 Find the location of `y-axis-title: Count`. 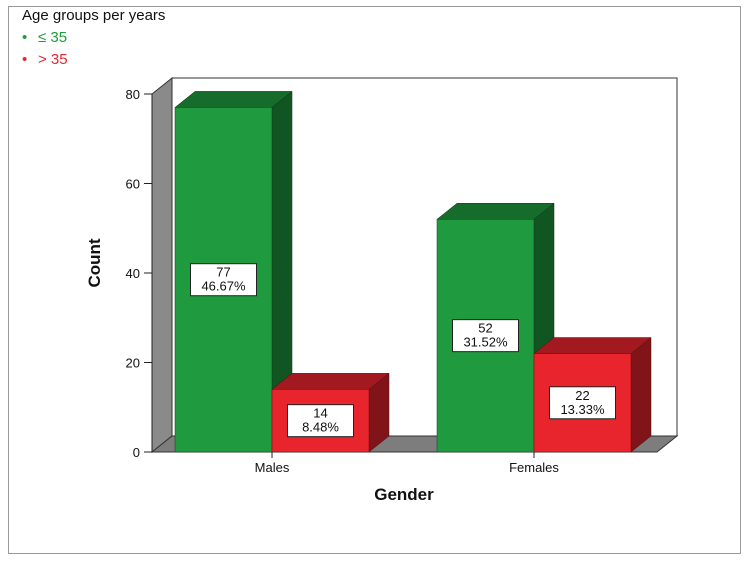

y-axis-title: Count is located at coordinates (94, 262).